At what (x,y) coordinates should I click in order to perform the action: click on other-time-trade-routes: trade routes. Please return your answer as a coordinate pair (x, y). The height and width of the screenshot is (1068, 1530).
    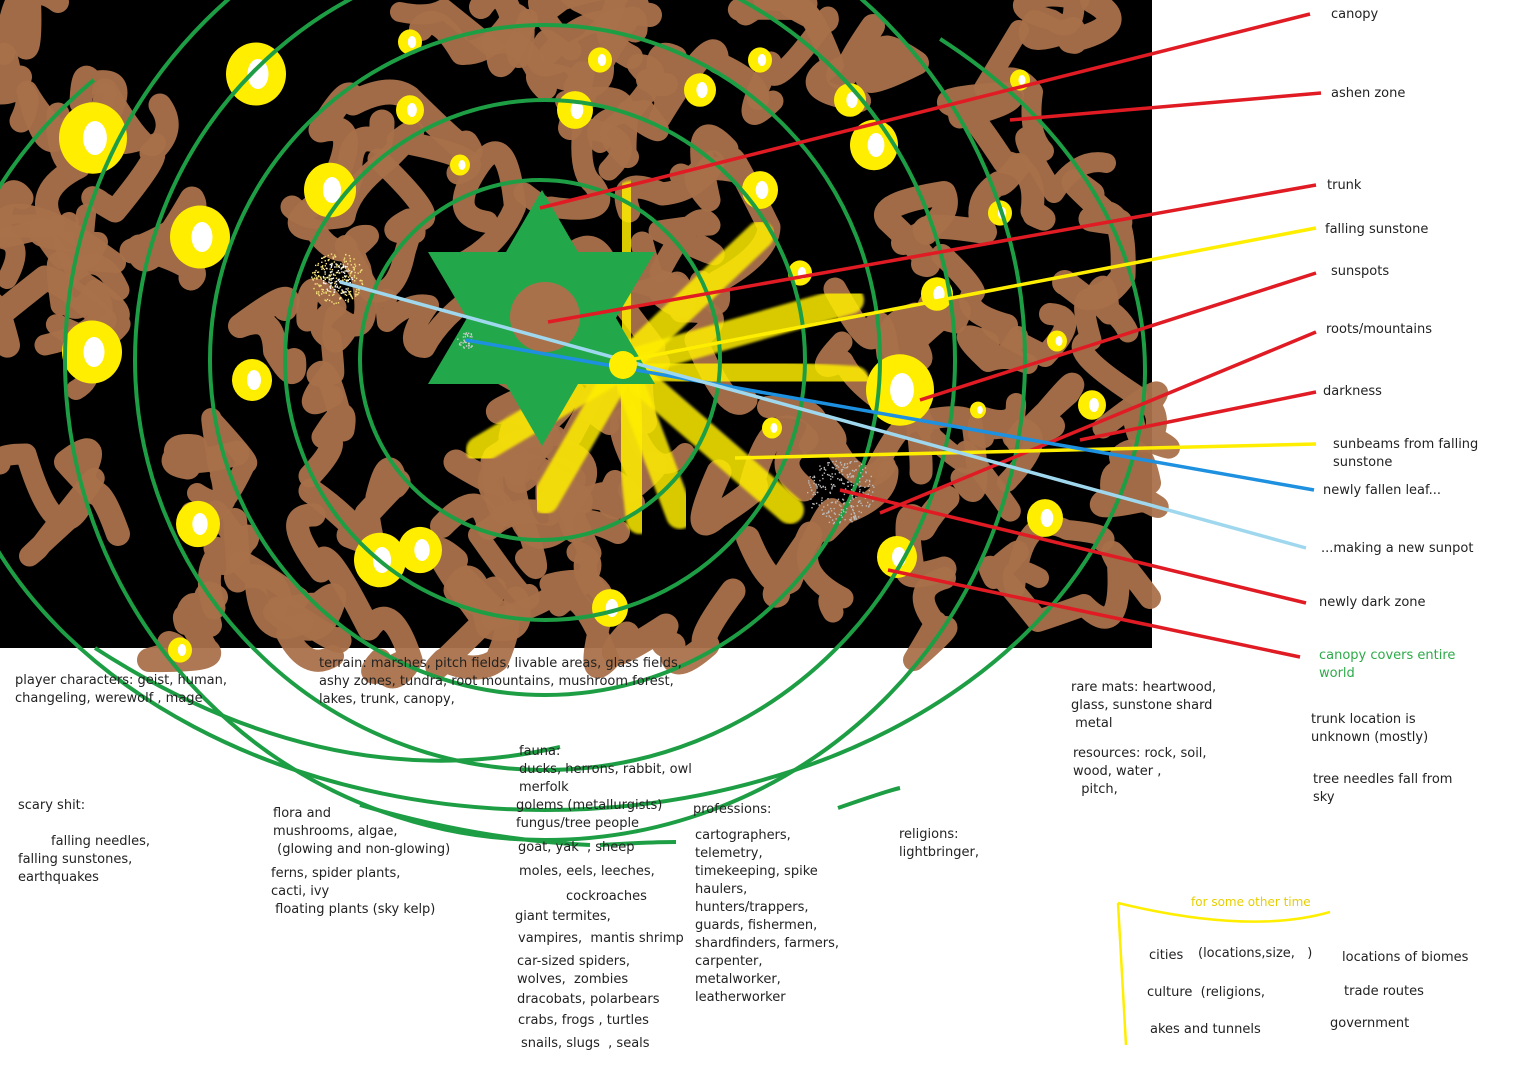
    Looking at the image, I should click on (1384, 991).